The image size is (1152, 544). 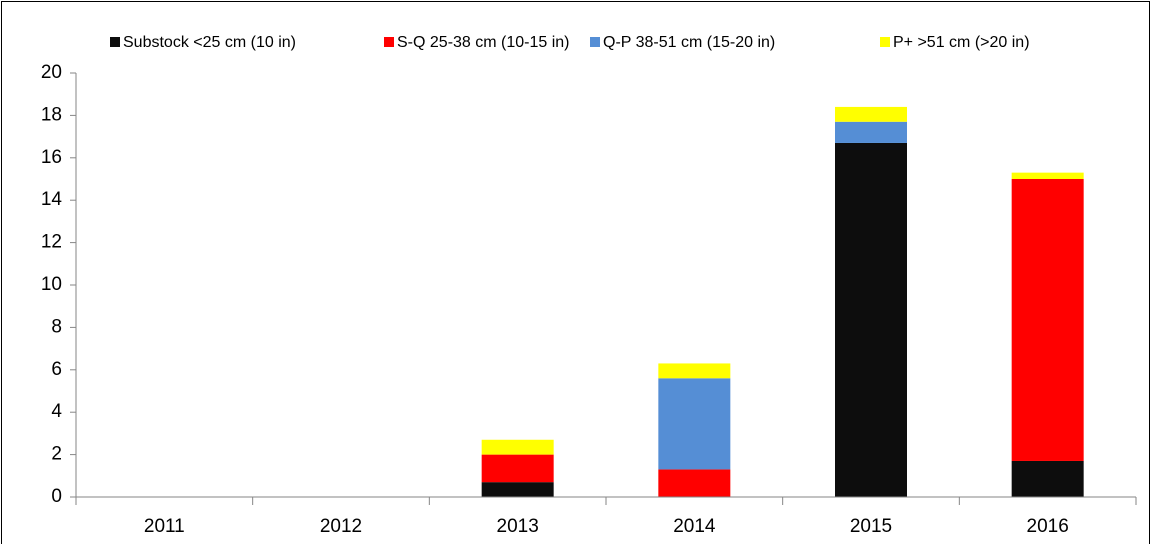 What do you see at coordinates (56, 454) in the screenshot?
I see `y-tick-label: 2` at bounding box center [56, 454].